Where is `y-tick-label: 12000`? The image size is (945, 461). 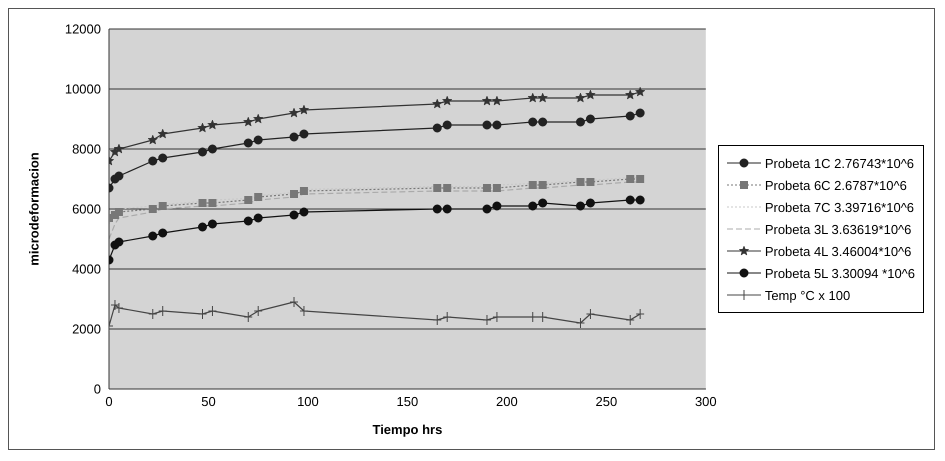 y-tick-label: 12000 is located at coordinates (82, 29).